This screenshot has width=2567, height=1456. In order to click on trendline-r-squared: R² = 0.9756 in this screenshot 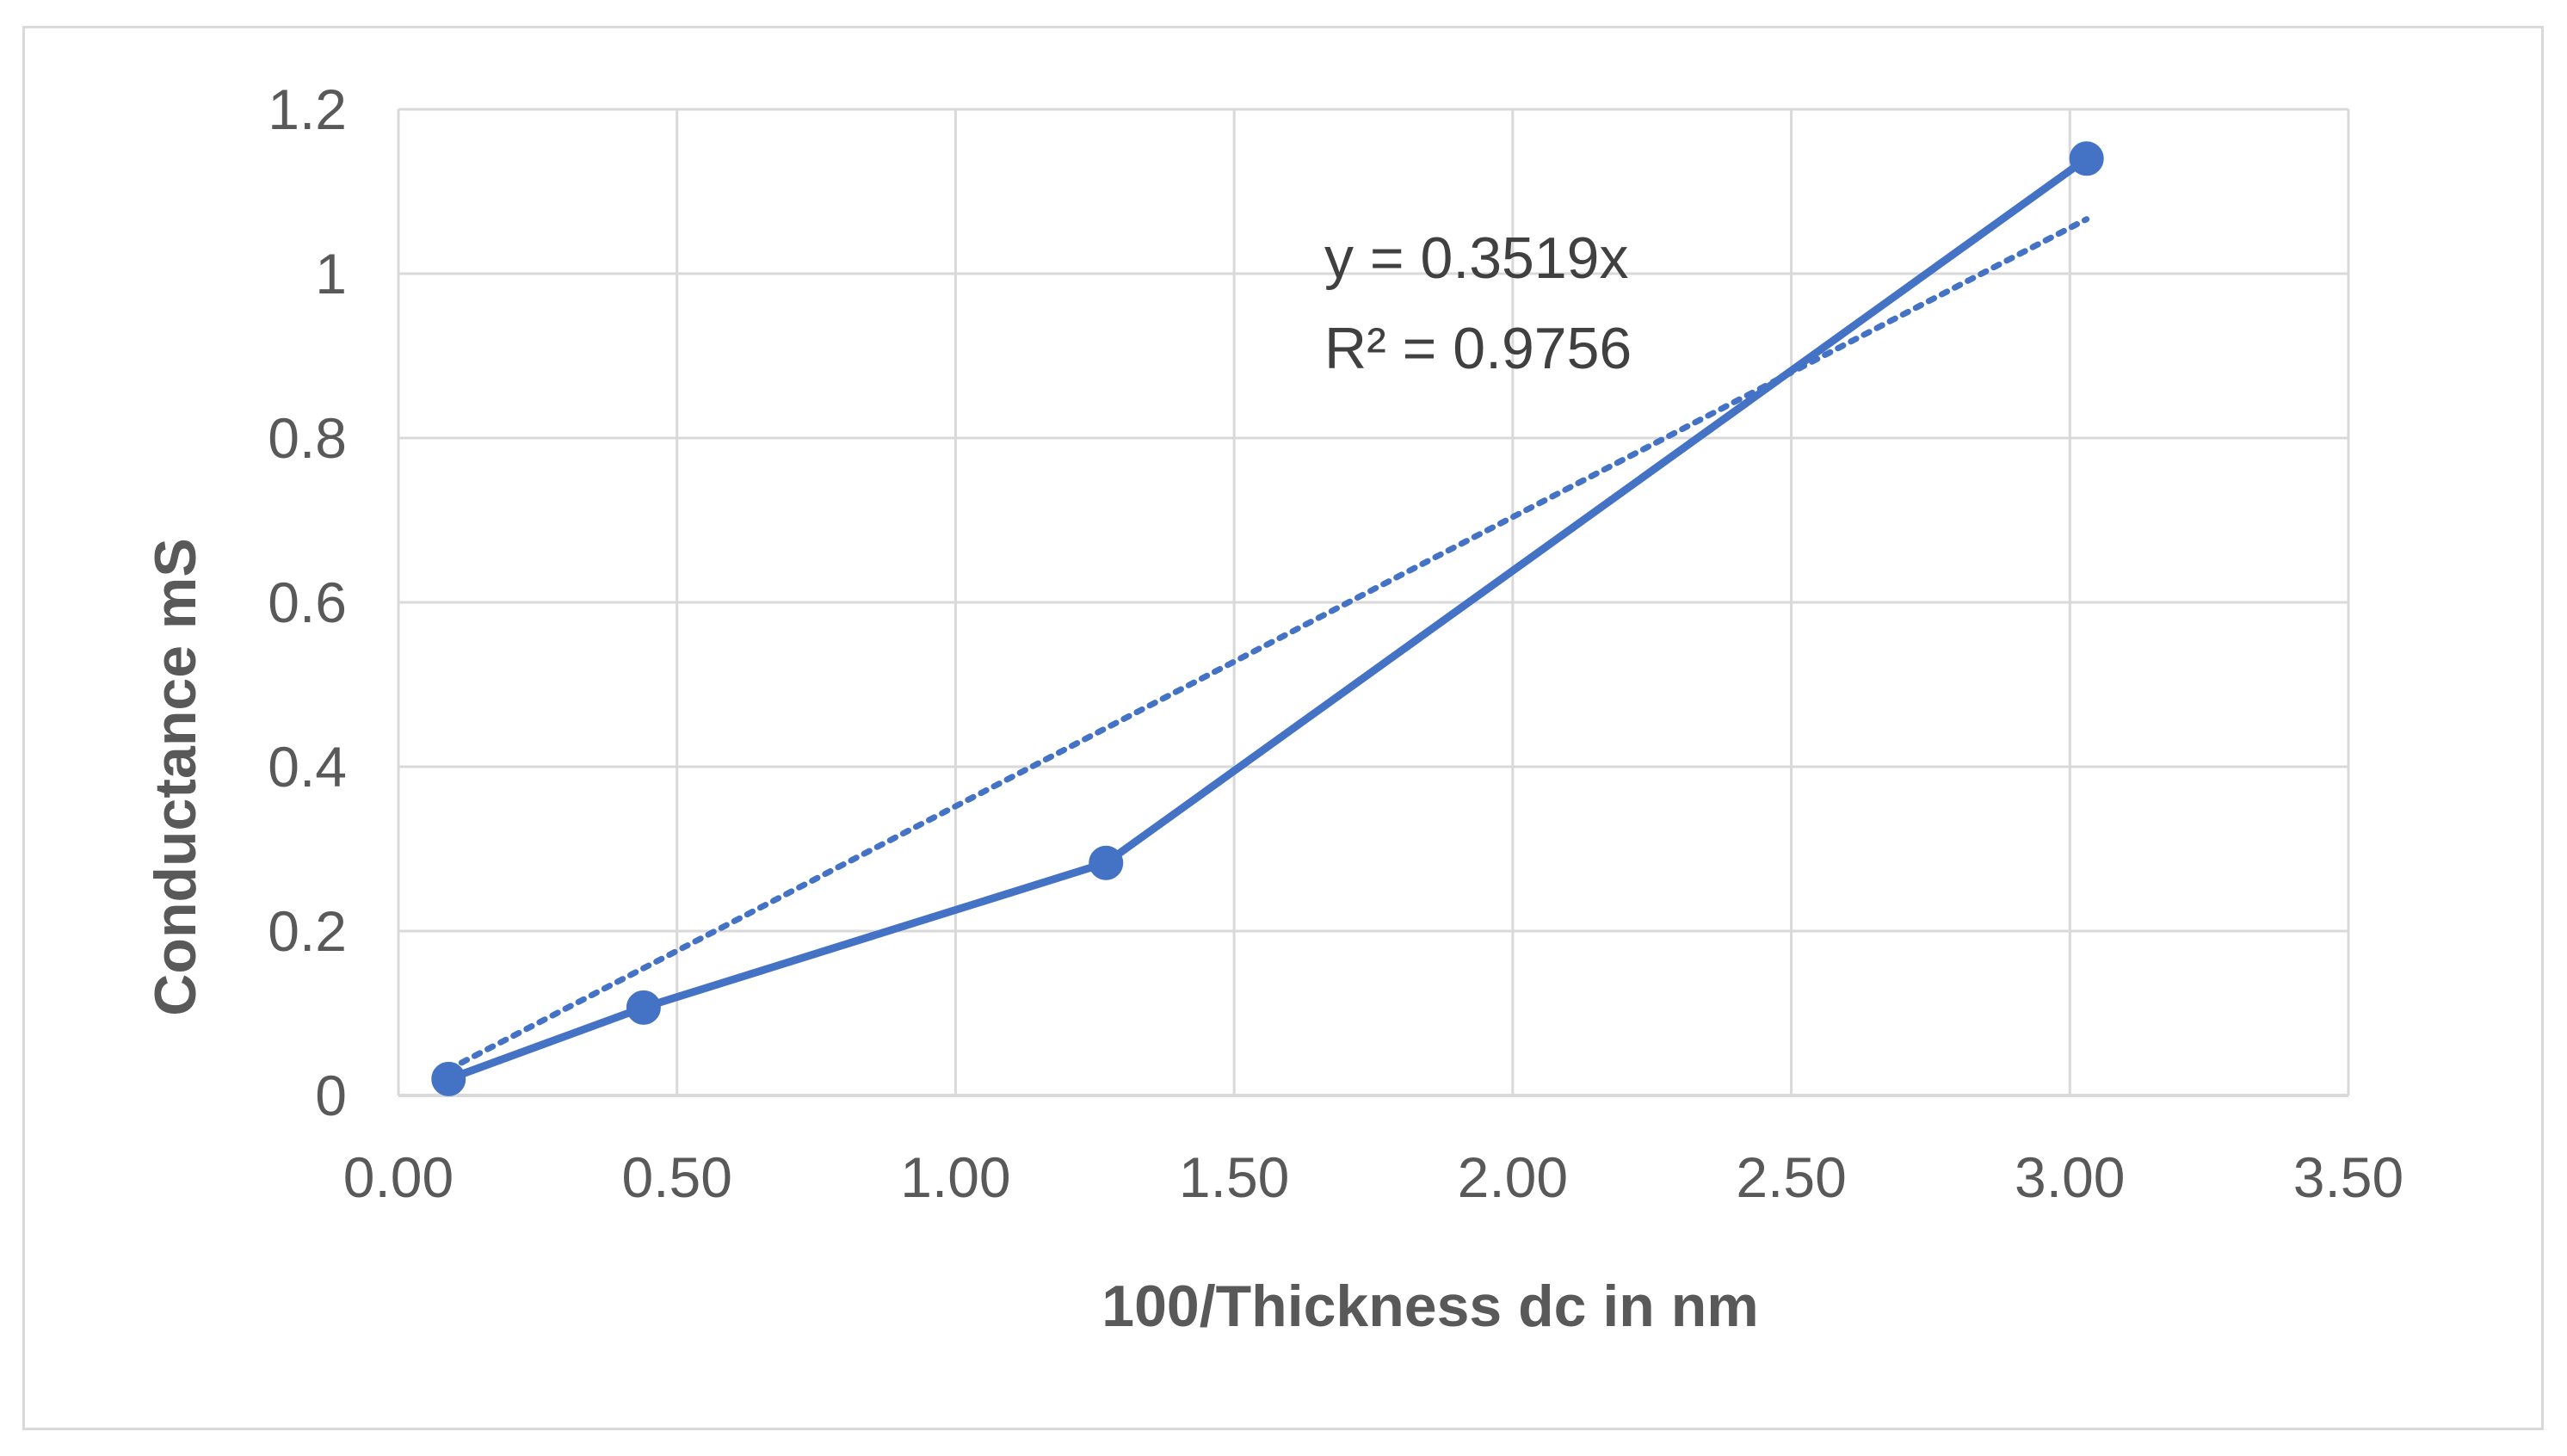, I will do `click(1478, 348)`.